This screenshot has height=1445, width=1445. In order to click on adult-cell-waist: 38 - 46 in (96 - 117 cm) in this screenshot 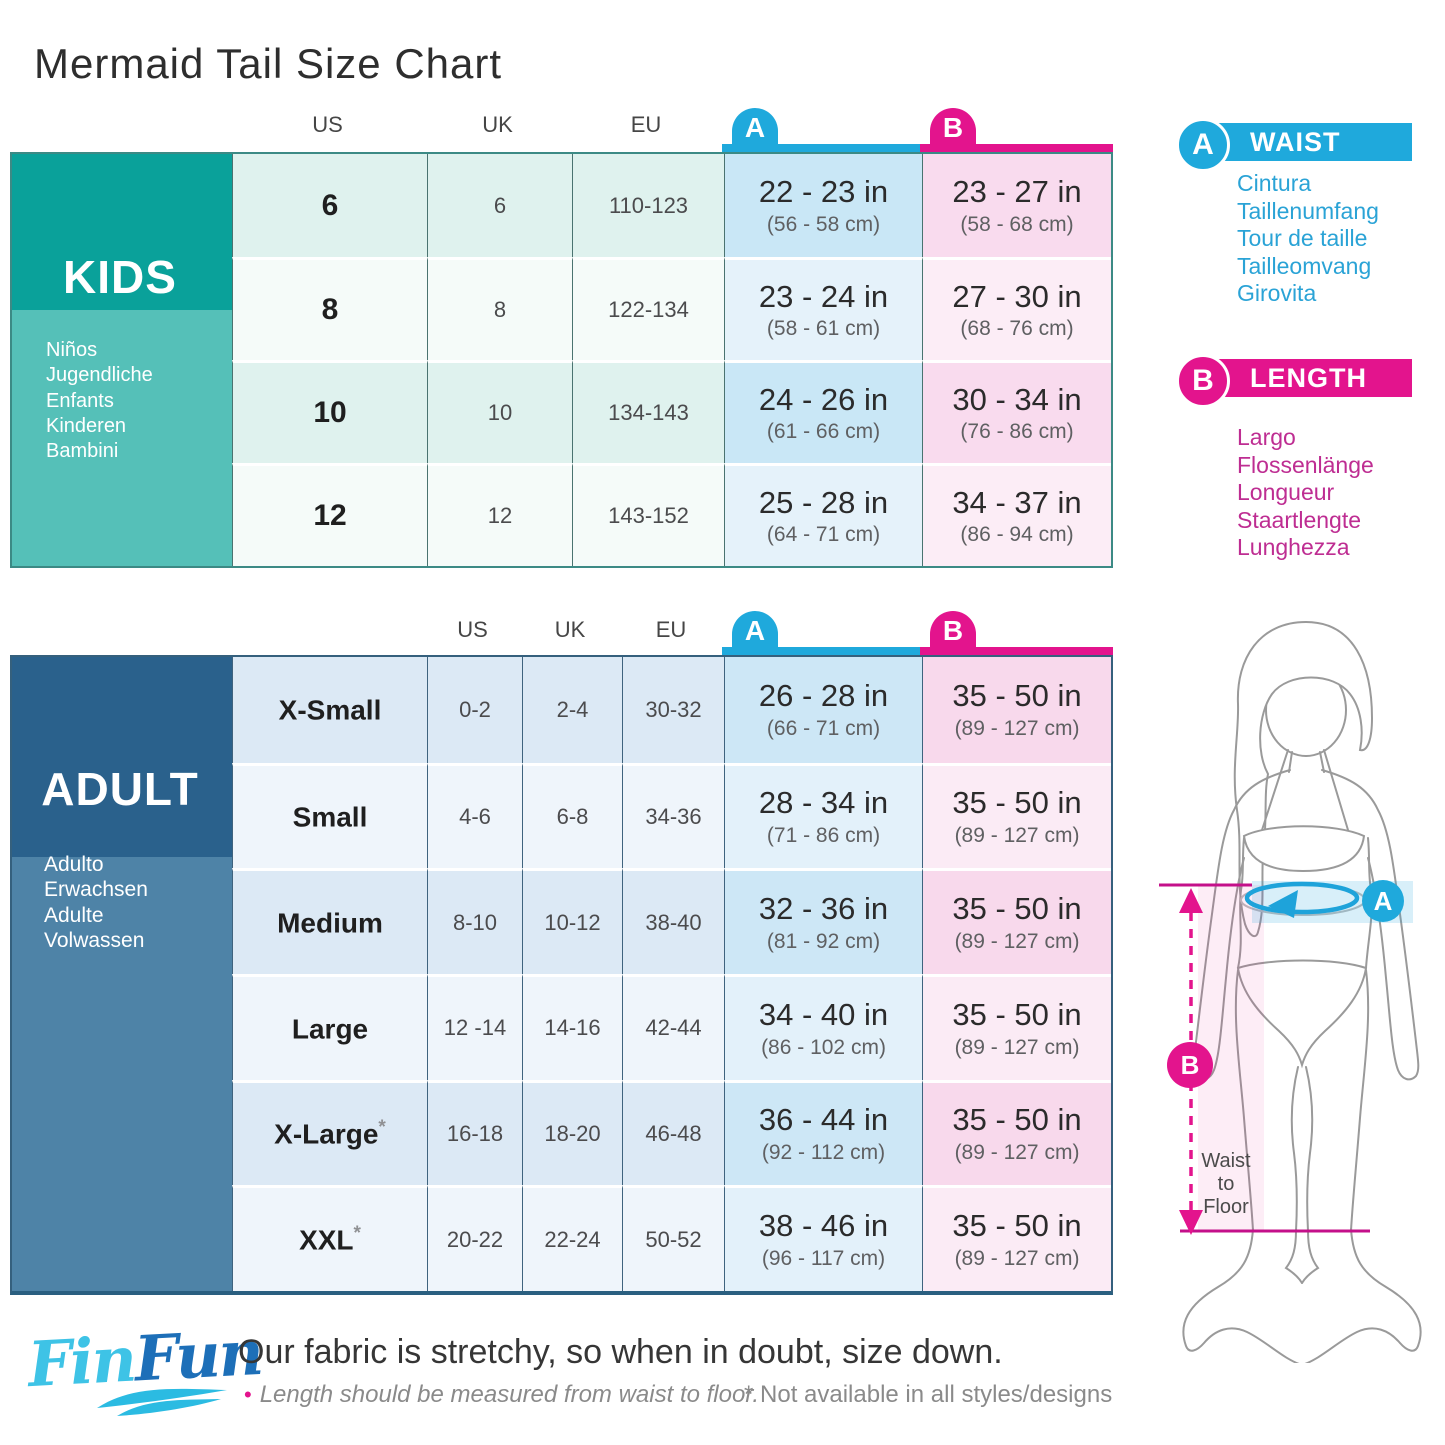, I will do `click(823, 1238)`.